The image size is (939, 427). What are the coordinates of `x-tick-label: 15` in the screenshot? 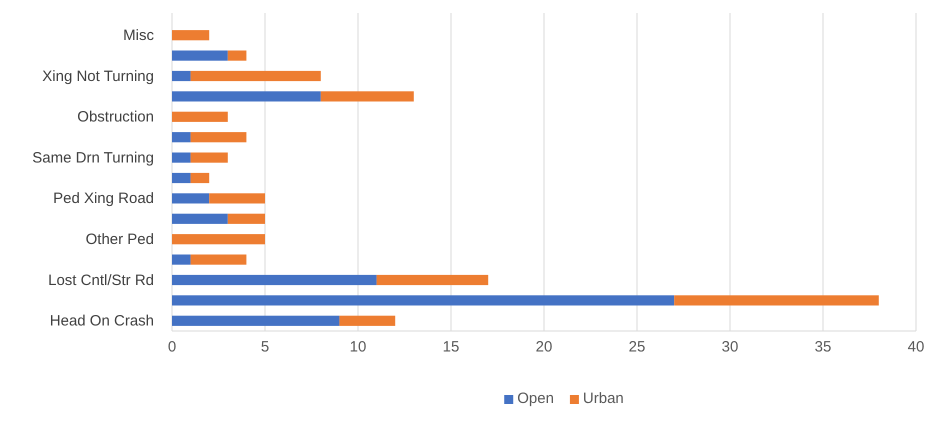 It's located at (451, 347).